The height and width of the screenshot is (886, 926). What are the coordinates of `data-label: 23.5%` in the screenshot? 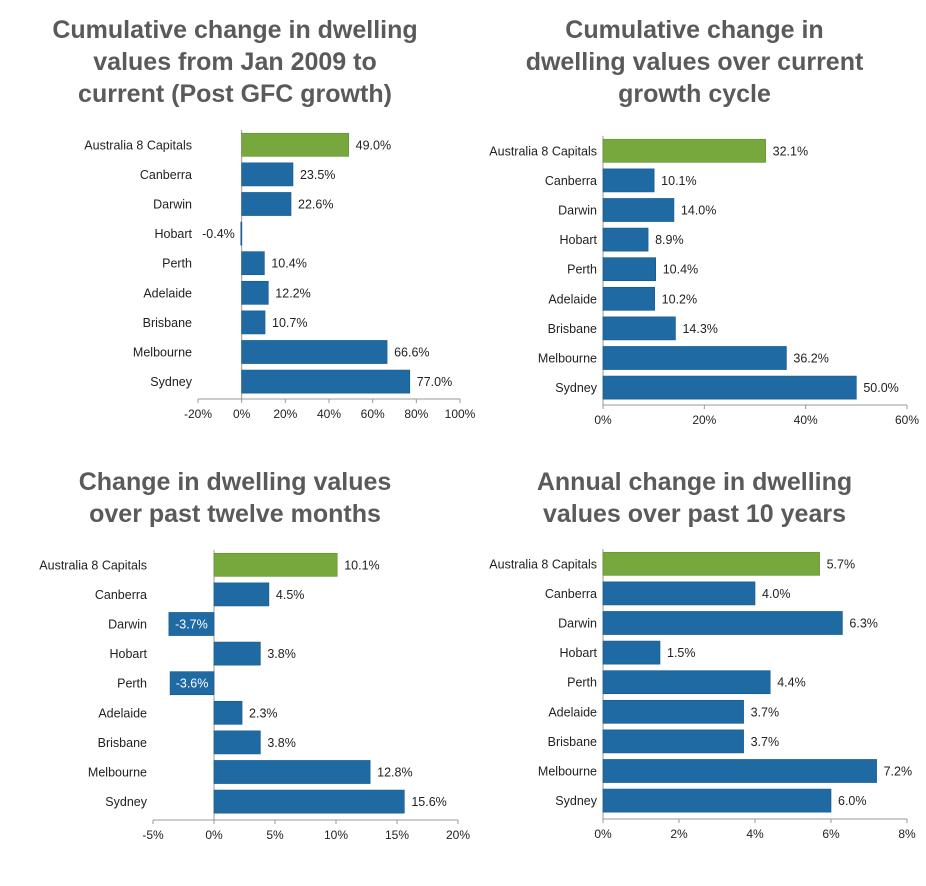 It's located at (317, 175).